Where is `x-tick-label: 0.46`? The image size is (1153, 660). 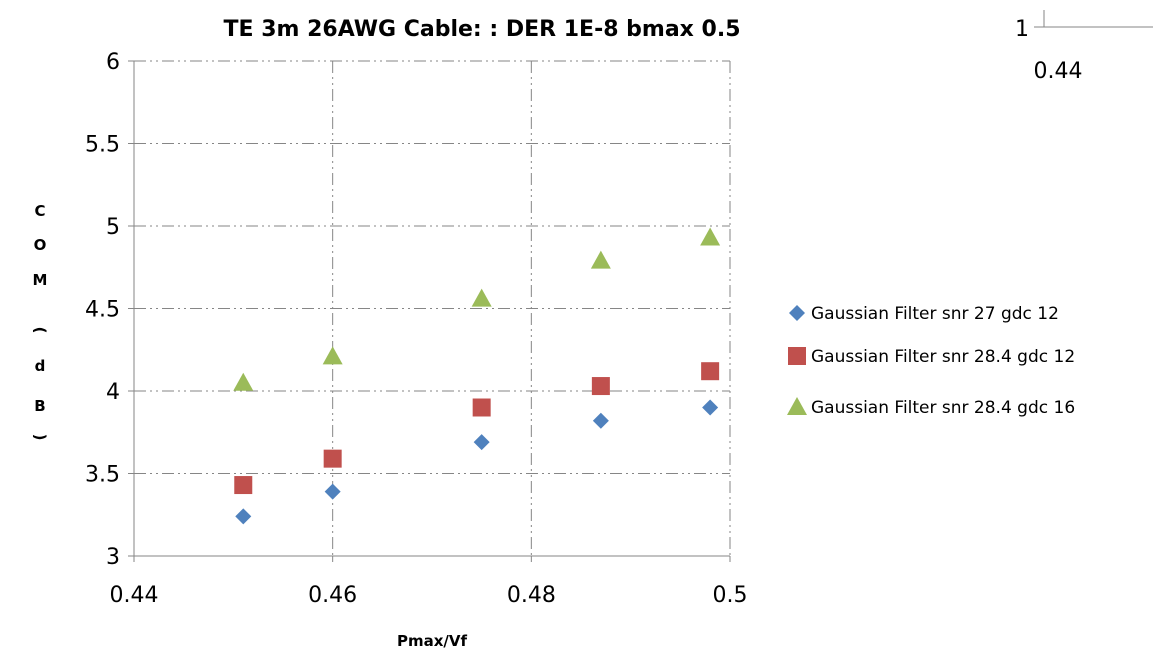 x-tick-label: 0.46 is located at coordinates (332, 595).